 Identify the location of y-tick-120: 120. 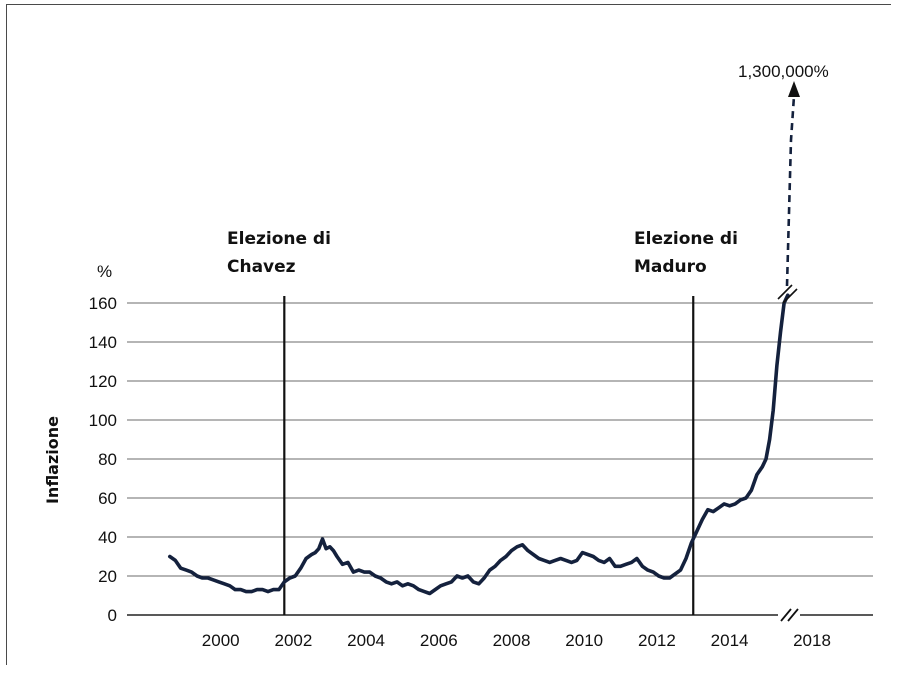
(103, 381).